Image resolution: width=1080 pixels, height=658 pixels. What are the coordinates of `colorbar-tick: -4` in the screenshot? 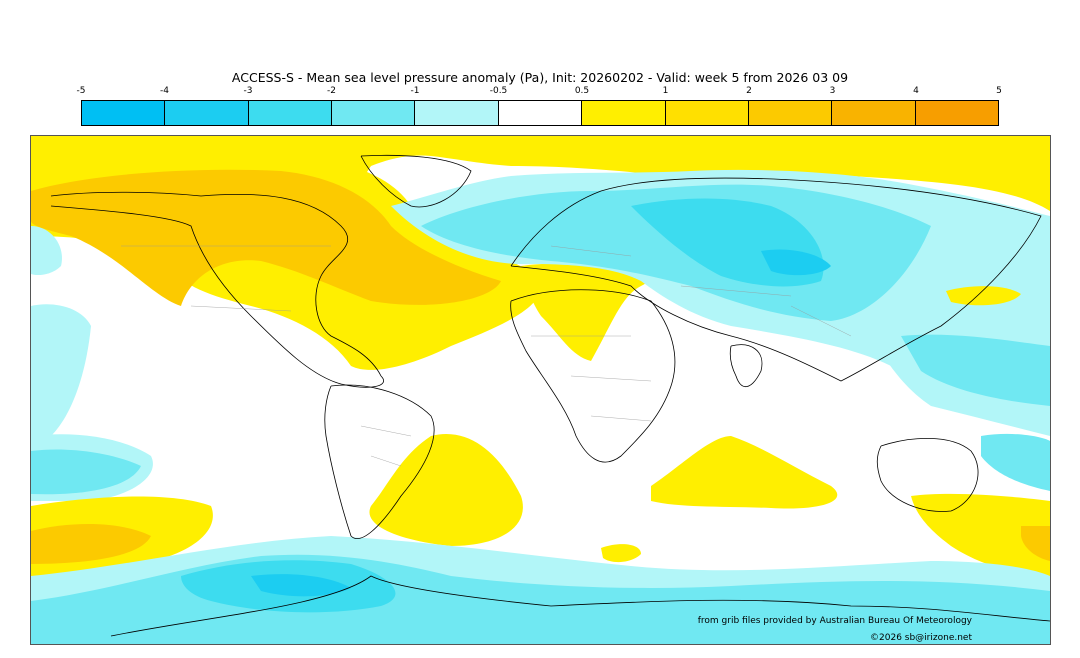 It's located at (164, 91).